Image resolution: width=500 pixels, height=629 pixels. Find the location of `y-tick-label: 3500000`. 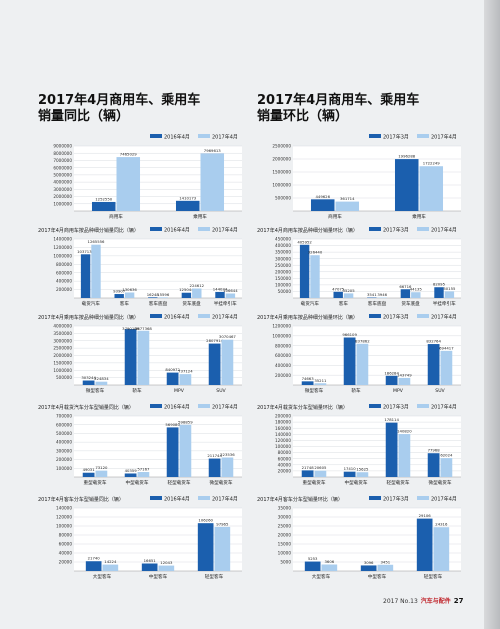

y-tick-label: 3500000 is located at coordinates (62, 333).